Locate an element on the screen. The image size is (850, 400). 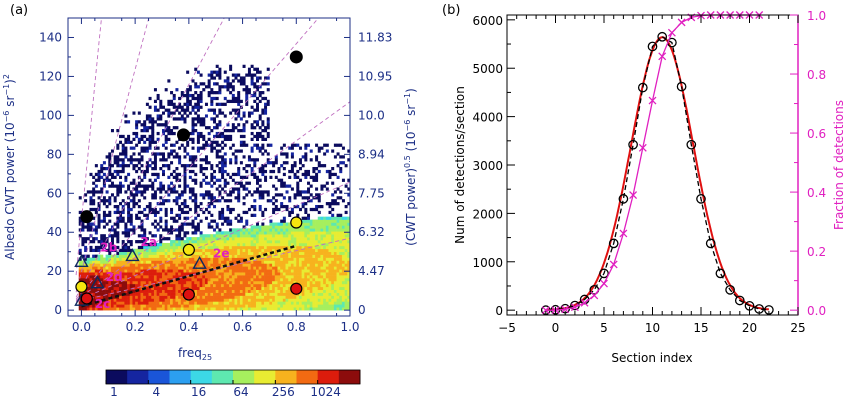
fraction-point is located at coordinates (565, 309).